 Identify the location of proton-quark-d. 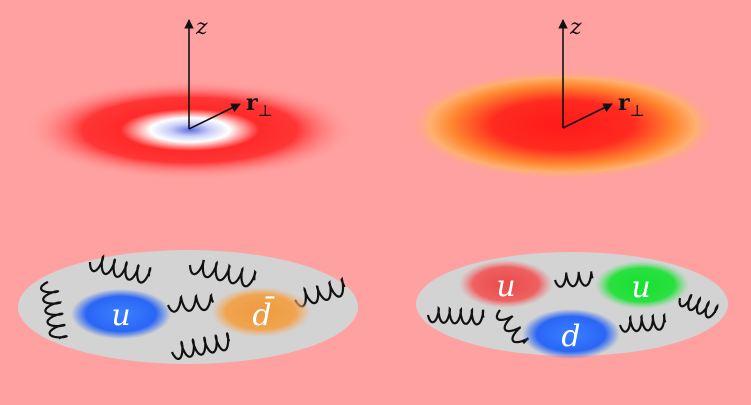
(571, 334).